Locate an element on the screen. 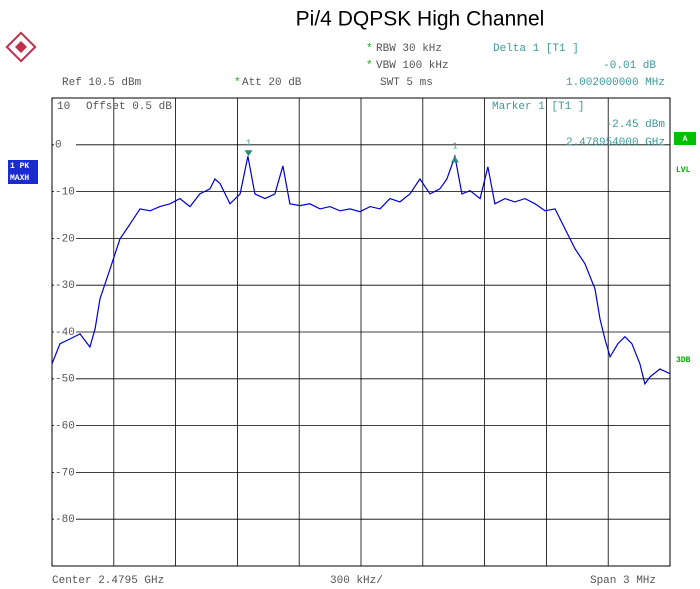 The width and height of the screenshot is (700, 589). y-tick-label: -60 is located at coordinates (65, 427).